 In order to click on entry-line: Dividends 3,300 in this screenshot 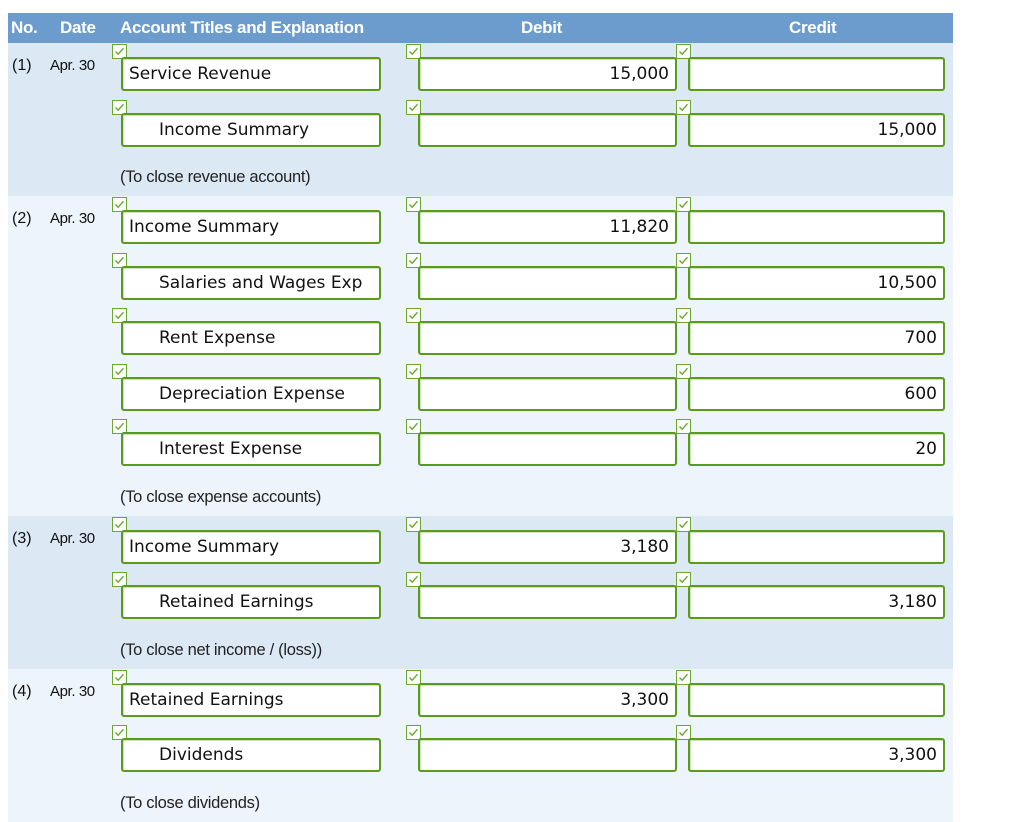, I will do `click(480, 758)`.